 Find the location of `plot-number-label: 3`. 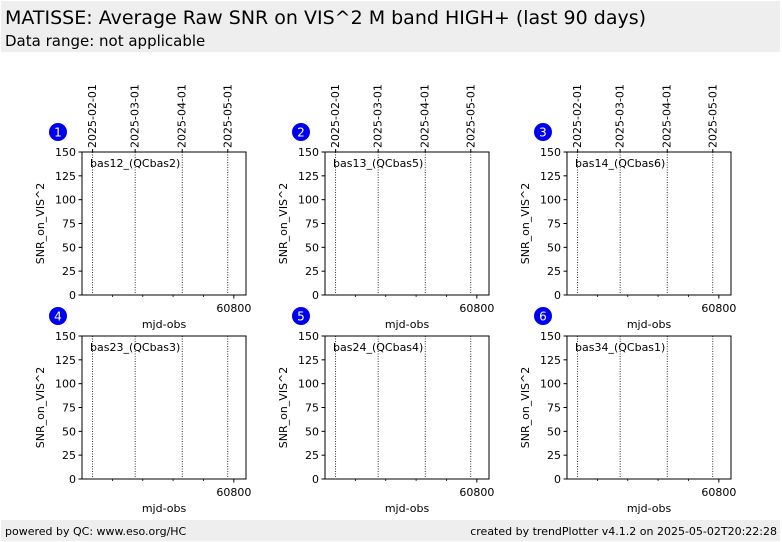

plot-number-label: 3 is located at coordinates (543, 133).